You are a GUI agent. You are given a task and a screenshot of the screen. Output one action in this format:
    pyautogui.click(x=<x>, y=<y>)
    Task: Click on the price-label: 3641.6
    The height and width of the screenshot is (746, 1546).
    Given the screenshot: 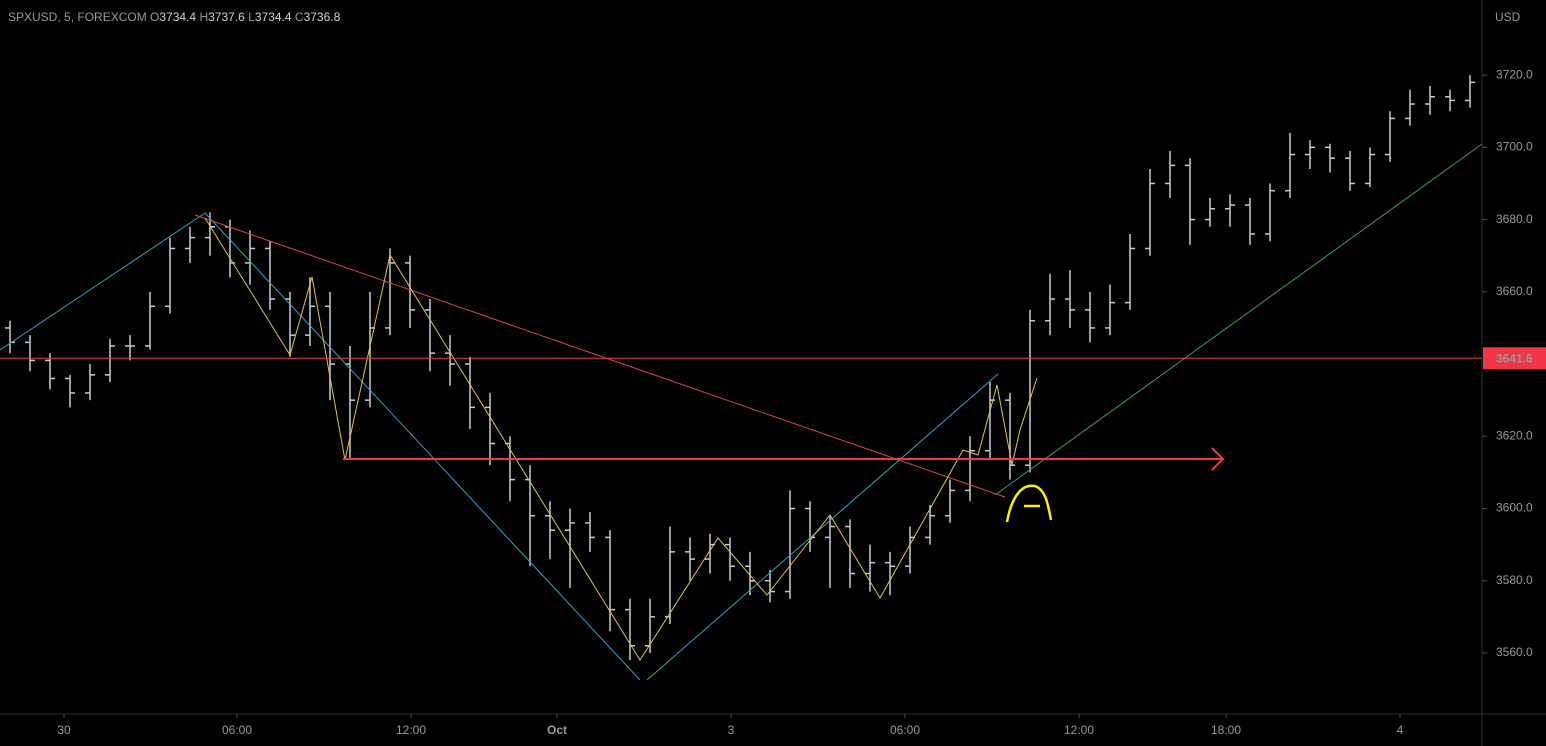 What is the action you would take?
    pyautogui.click(x=1514, y=358)
    